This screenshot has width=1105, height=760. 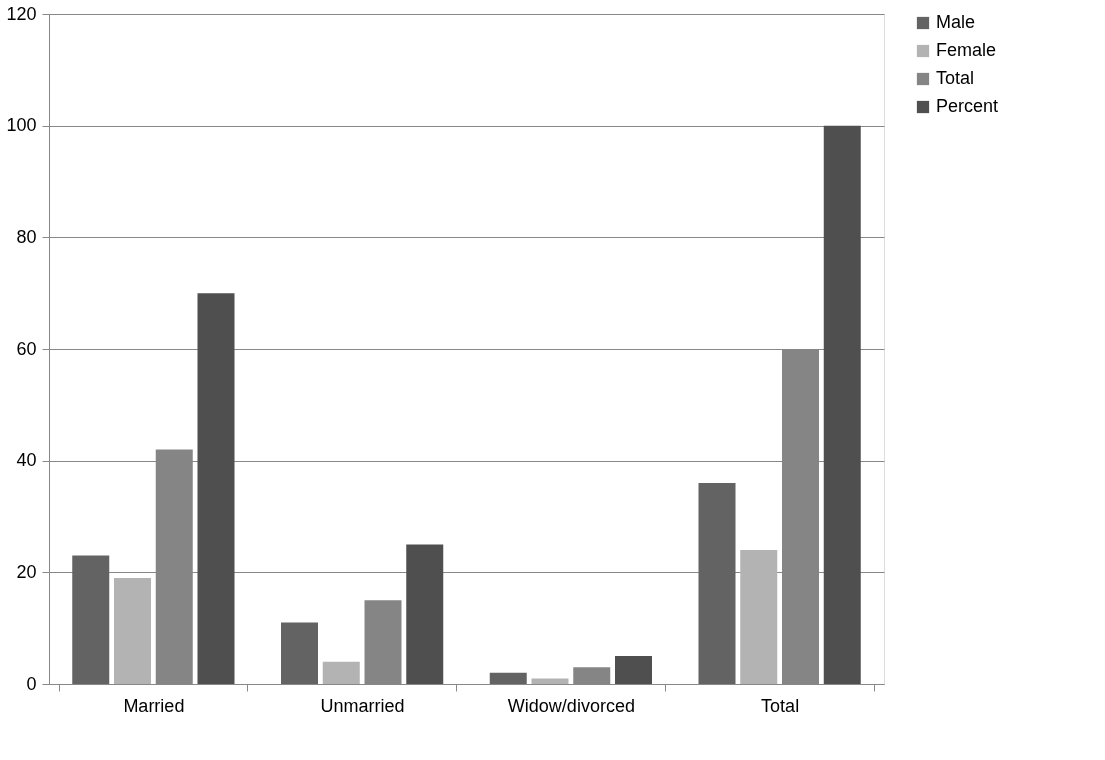 What do you see at coordinates (967, 106) in the screenshot?
I see `legend-label: Percent` at bounding box center [967, 106].